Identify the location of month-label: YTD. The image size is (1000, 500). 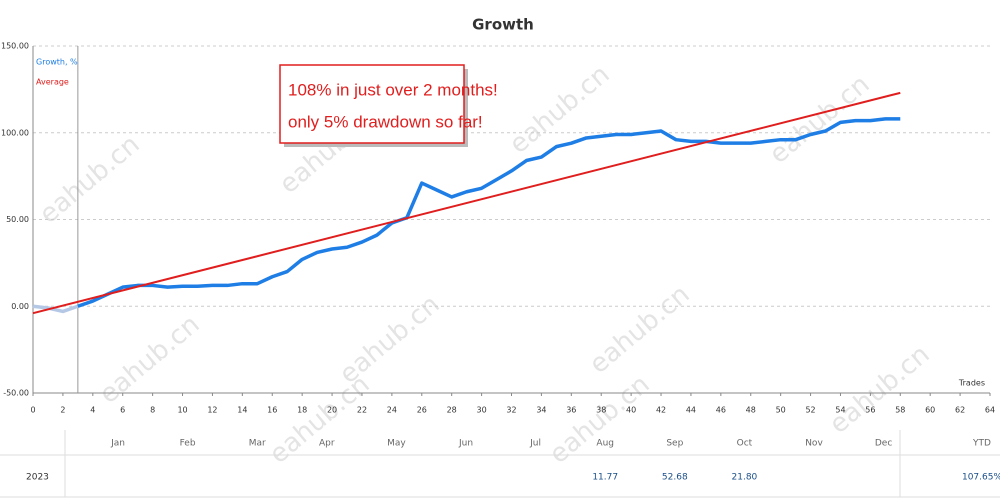
(981, 444).